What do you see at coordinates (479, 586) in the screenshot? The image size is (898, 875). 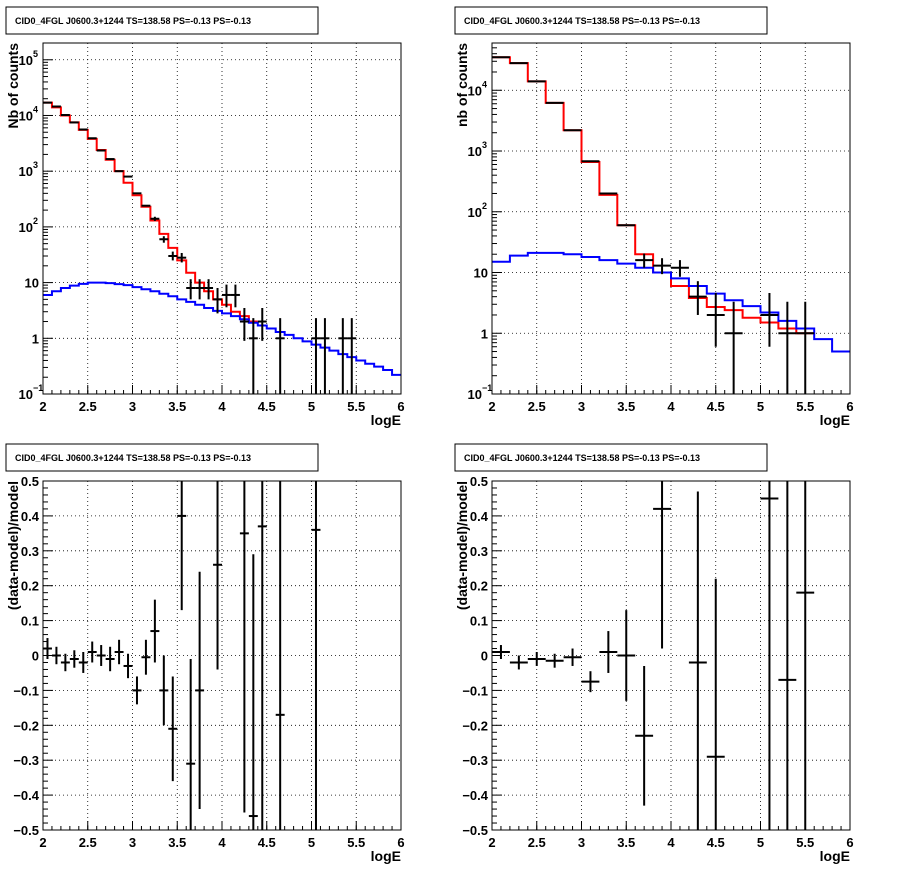 I see `y-tick-label: 0.2` at bounding box center [479, 586].